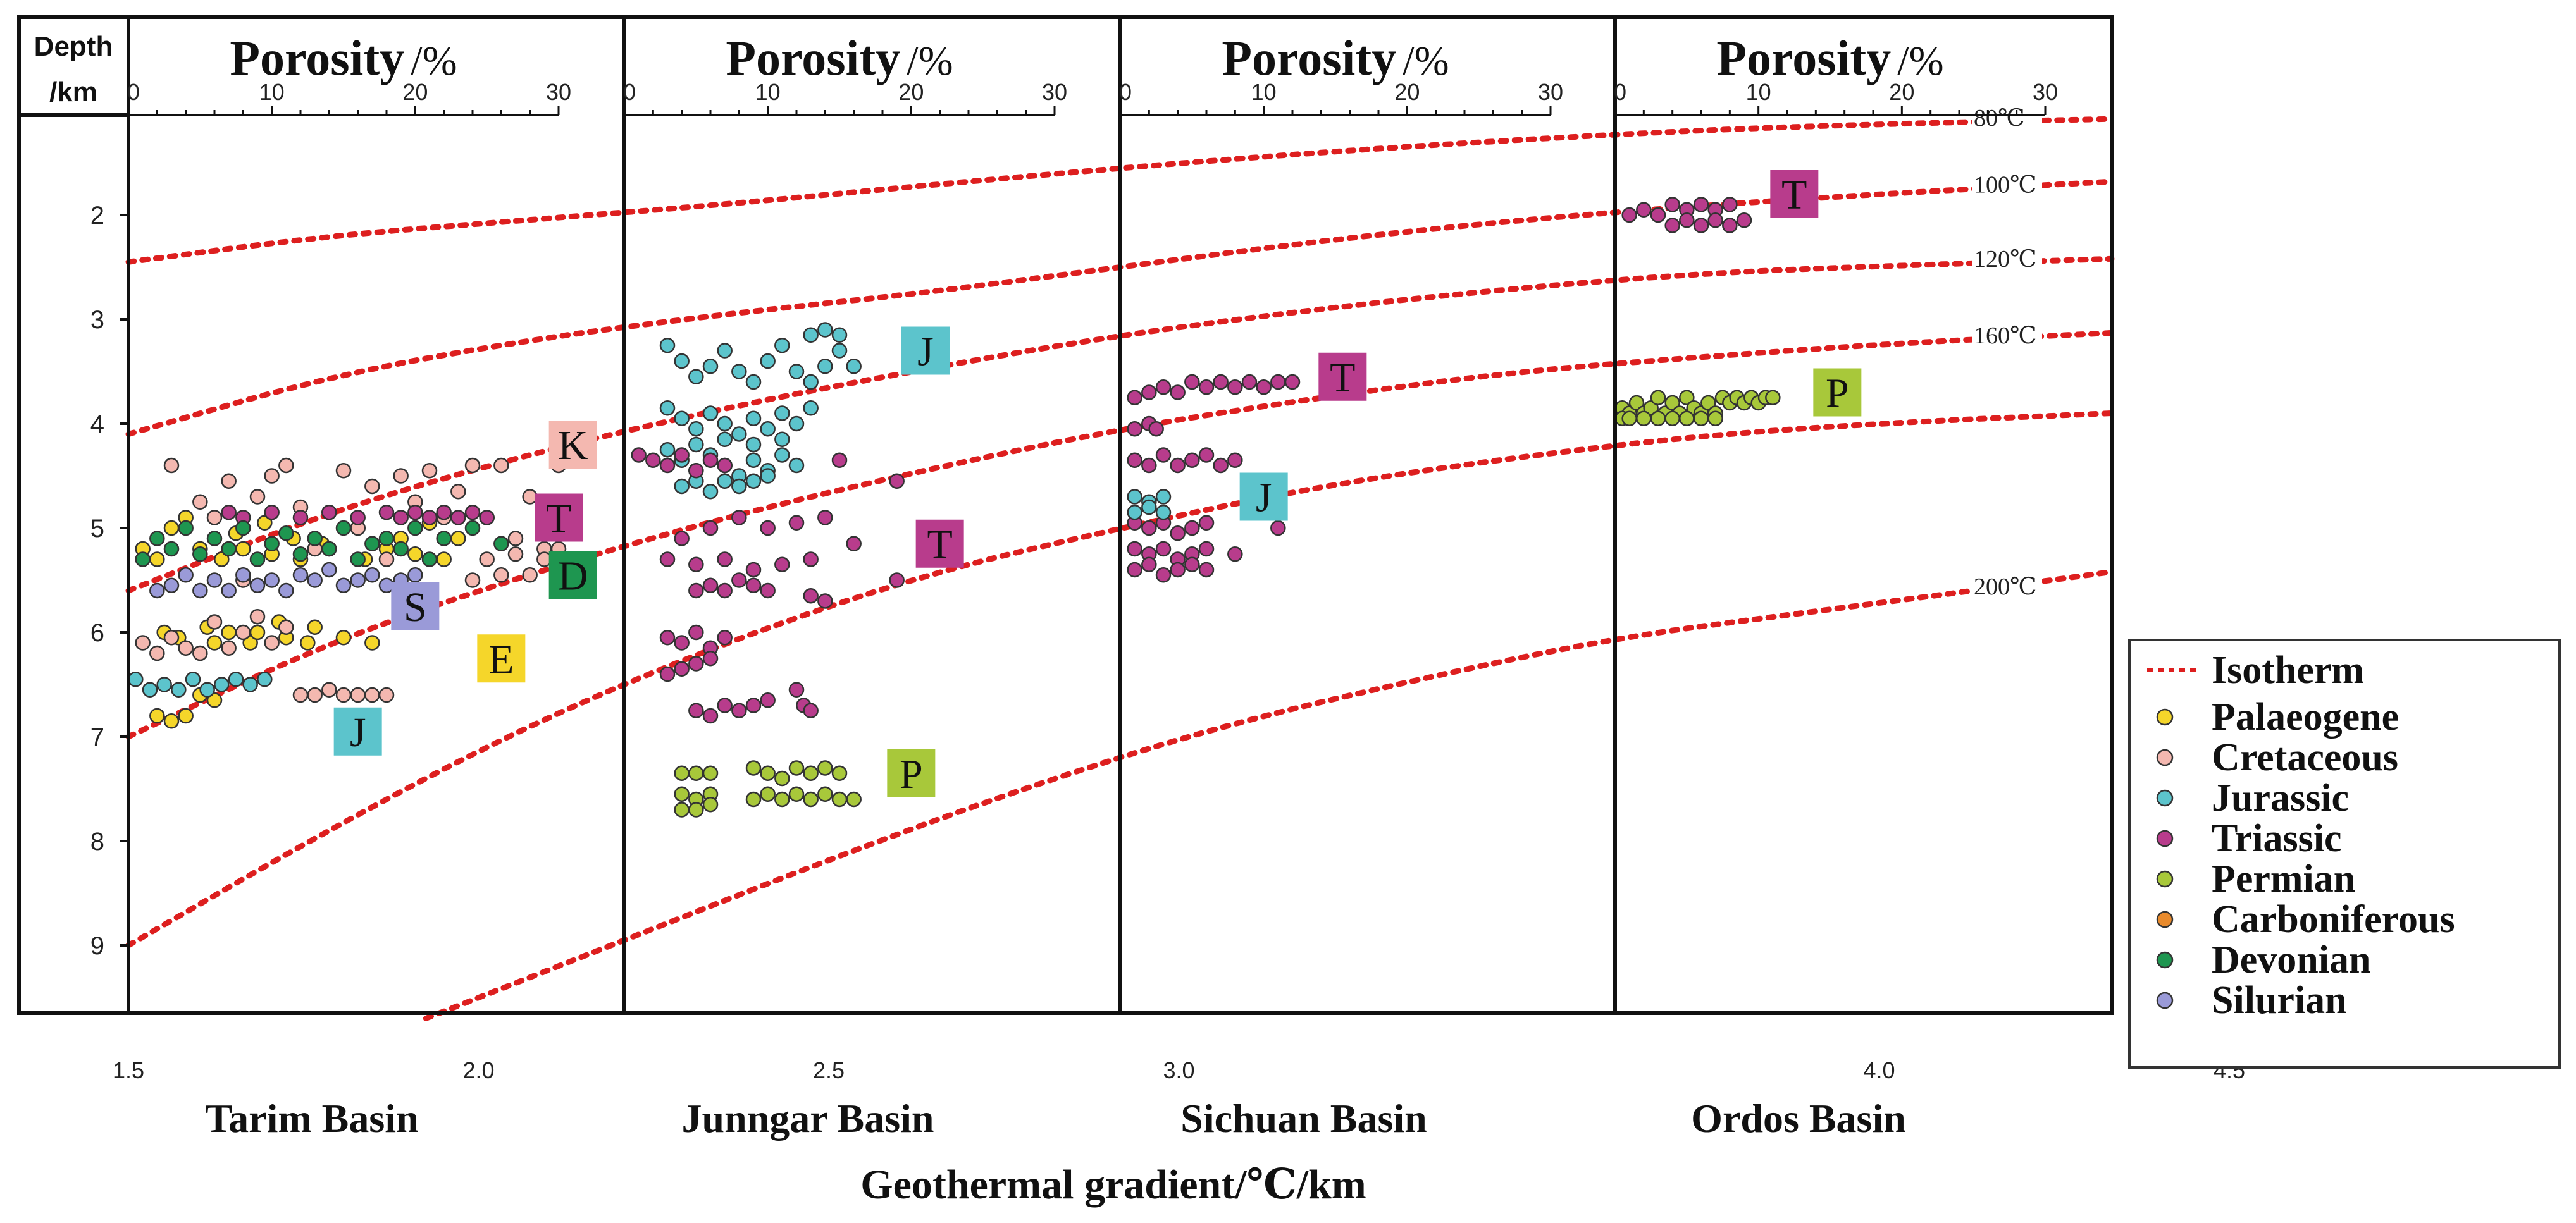 The height and width of the screenshot is (1223, 2576). Describe the element at coordinates (573, 445) in the screenshot. I see `strata-letter: K` at that location.